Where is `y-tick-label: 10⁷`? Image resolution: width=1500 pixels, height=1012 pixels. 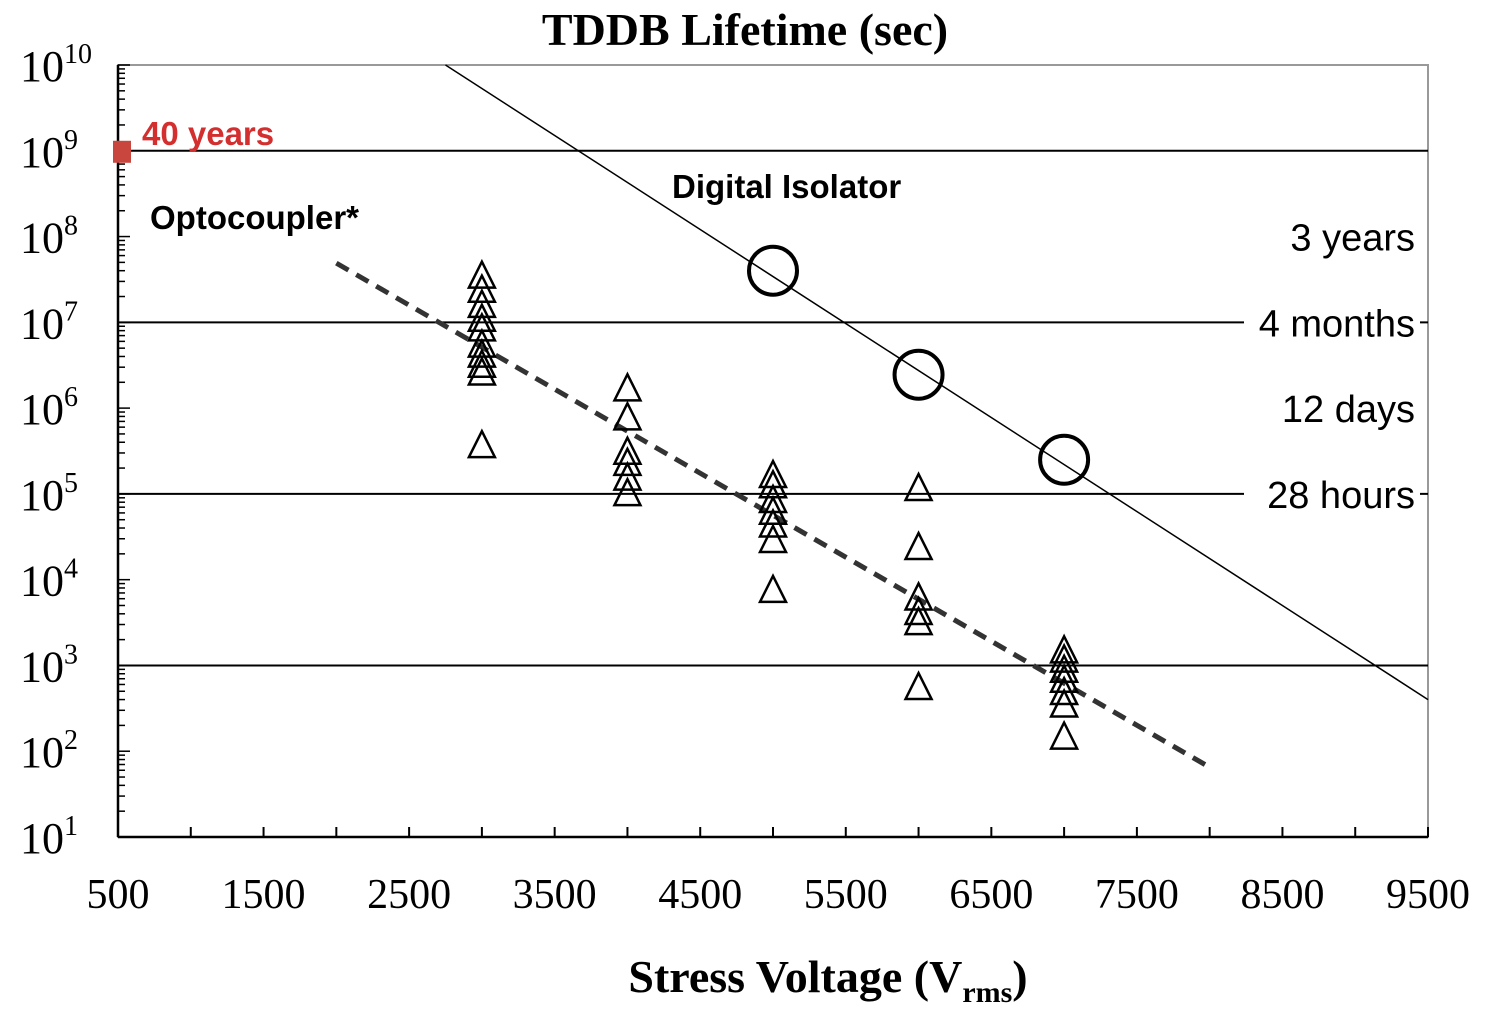 y-tick-label: 10⁷ is located at coordinates (49, 322).